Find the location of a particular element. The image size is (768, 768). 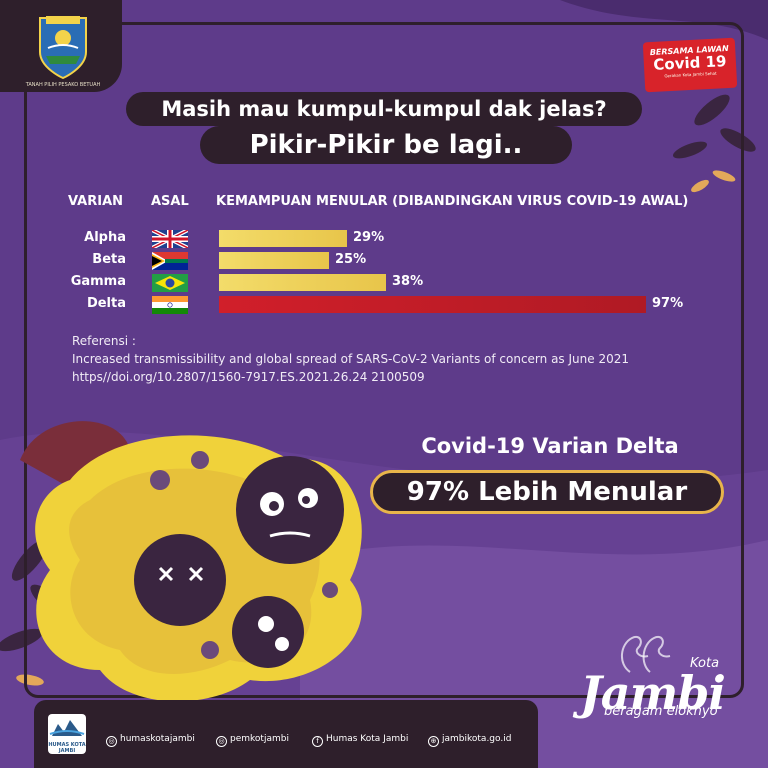

virus-scared is located at coordinates (290, 510).